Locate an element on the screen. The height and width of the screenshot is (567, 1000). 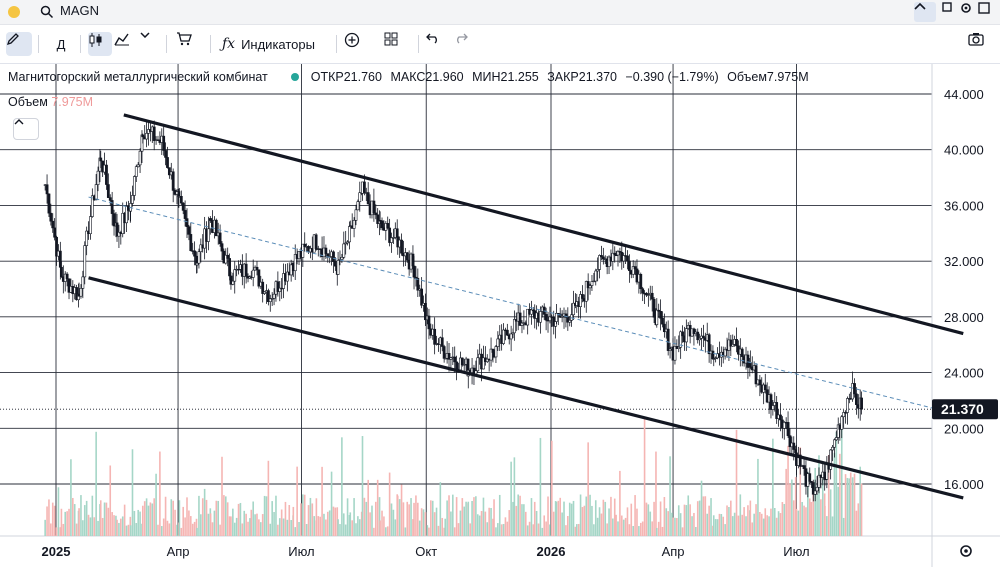
indicators-button: ƒx Индикаторы is located at coordinates (274, 44).